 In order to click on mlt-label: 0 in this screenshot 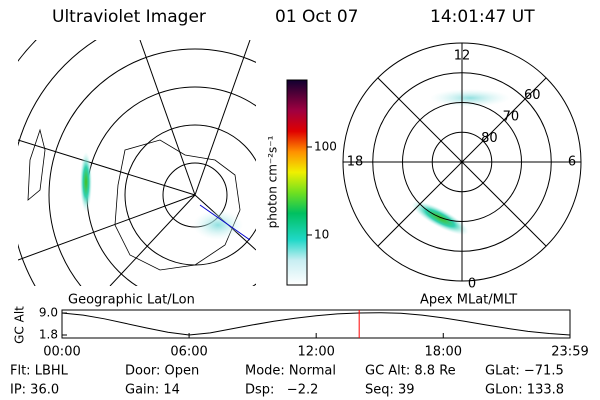, I will do `click(472, 284)`.